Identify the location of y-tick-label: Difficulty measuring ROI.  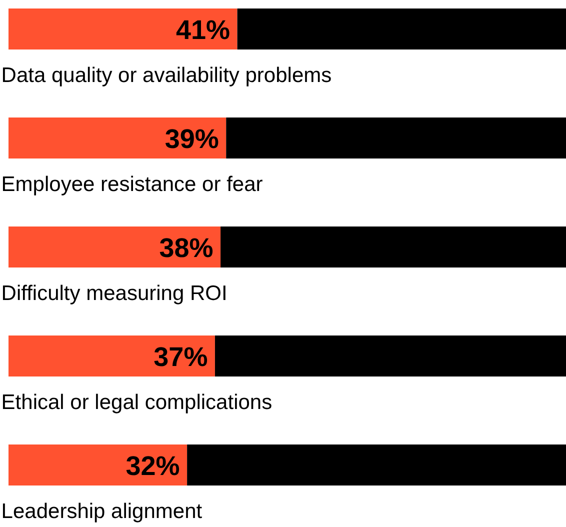
(114, 293).